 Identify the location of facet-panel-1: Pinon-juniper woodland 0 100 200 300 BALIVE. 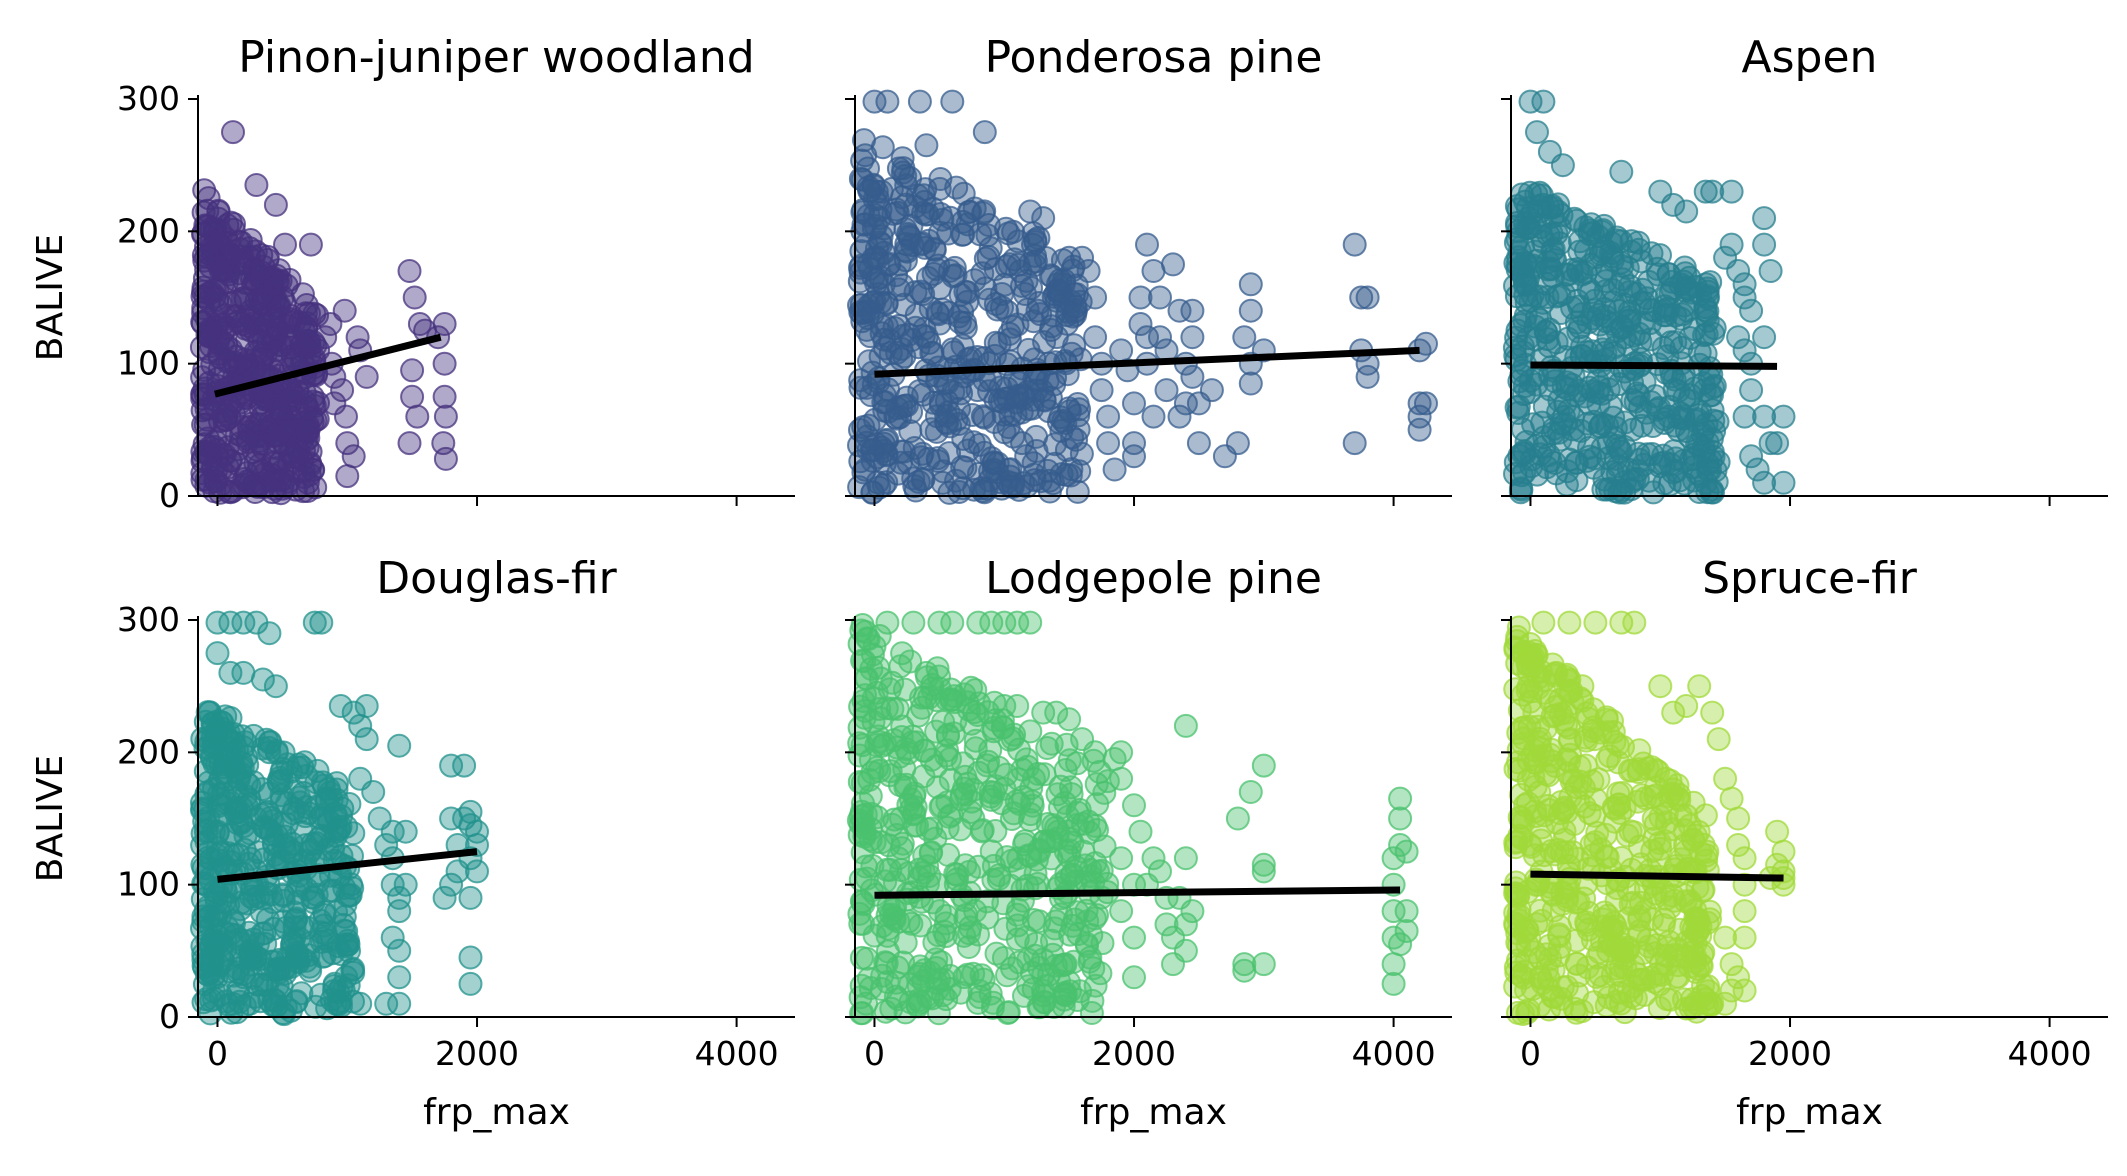
(412, 273).